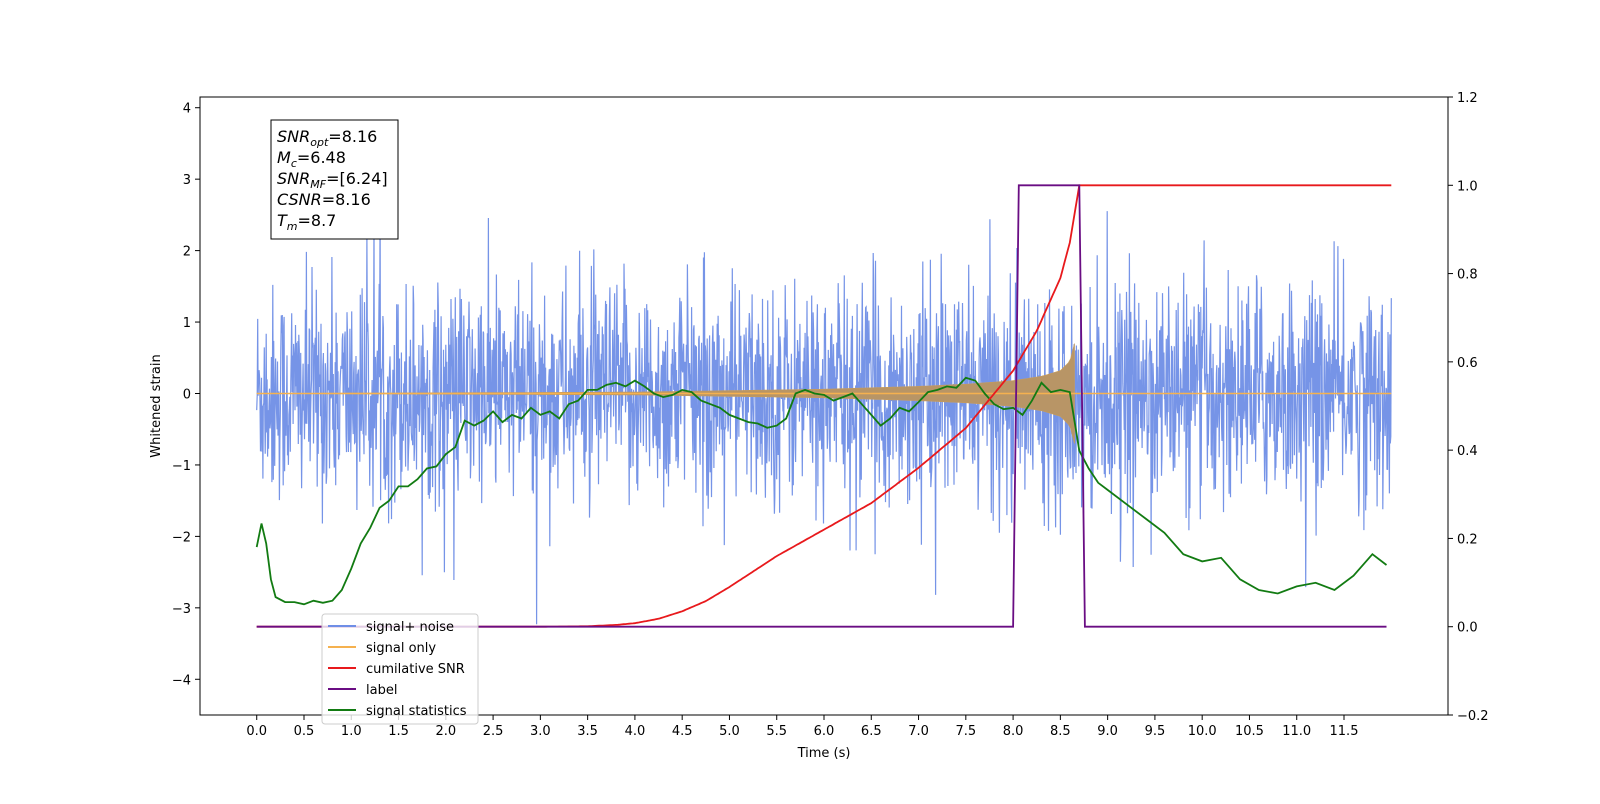 The width and height of the screenshot is (1600, 804). Describe the element at coordinates (1467, 451) in the screenshot. I see `y2-tick-label: 0.4` at that location.